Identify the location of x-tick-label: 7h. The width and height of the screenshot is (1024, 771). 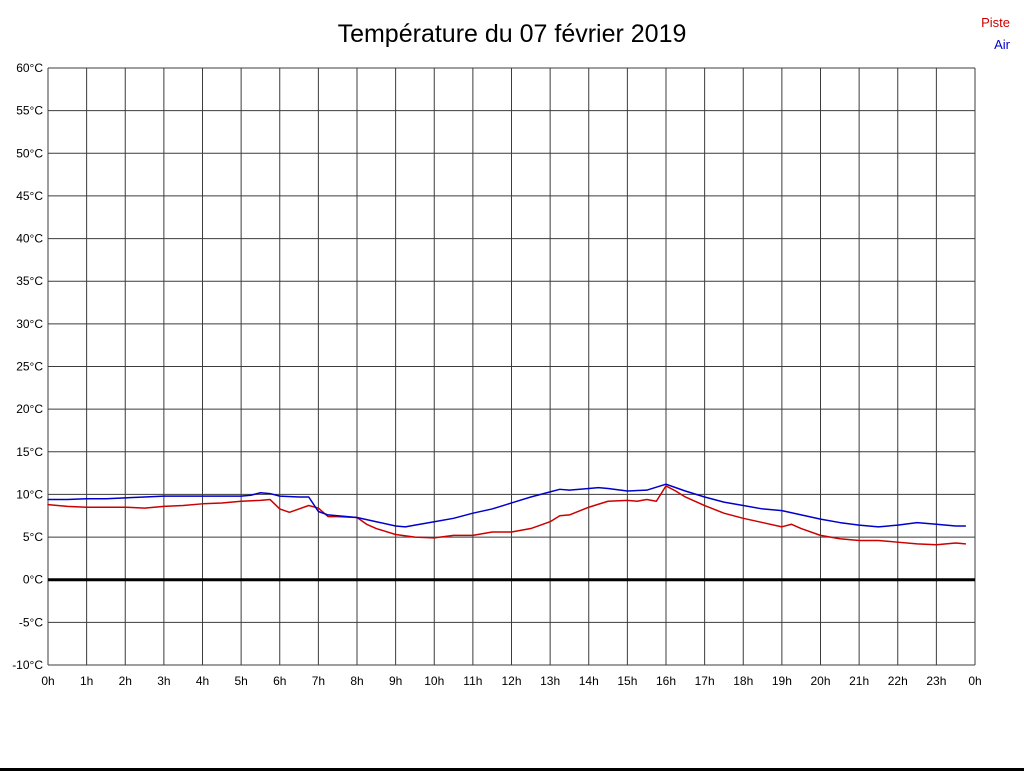
(318, 681).